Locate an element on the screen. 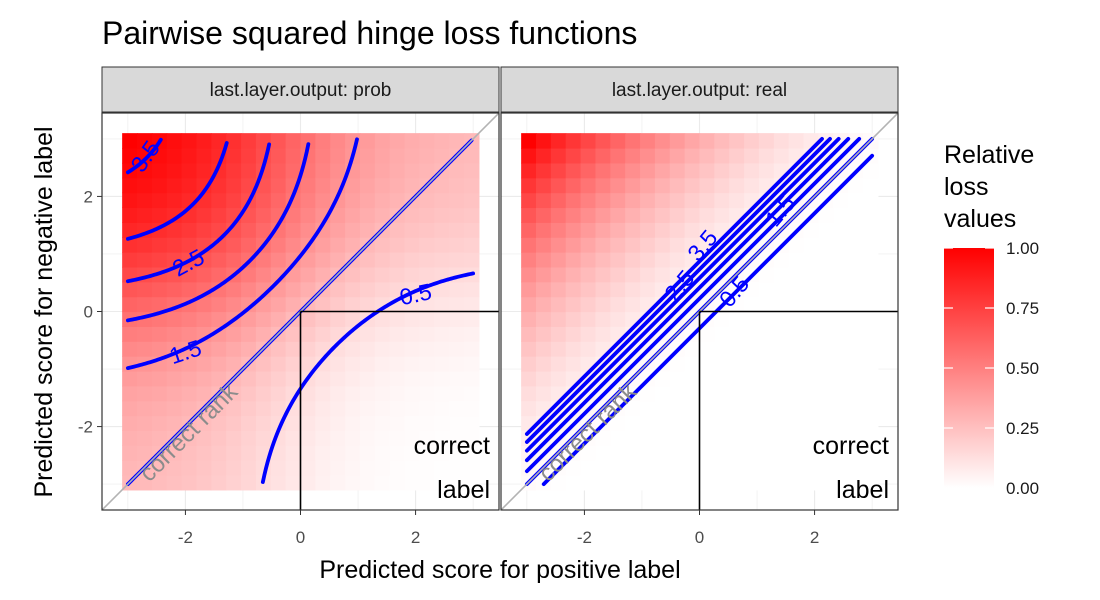 The image size is (1100, 600). x-tick-label: 0 is located at coordinates (300, 537).